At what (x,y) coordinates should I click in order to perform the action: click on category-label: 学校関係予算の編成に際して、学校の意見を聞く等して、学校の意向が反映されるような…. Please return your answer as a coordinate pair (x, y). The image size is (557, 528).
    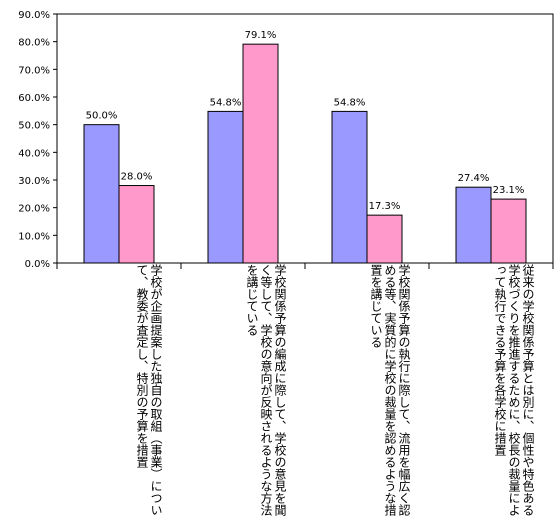
    Looking at the image, I should click on (266, 390).